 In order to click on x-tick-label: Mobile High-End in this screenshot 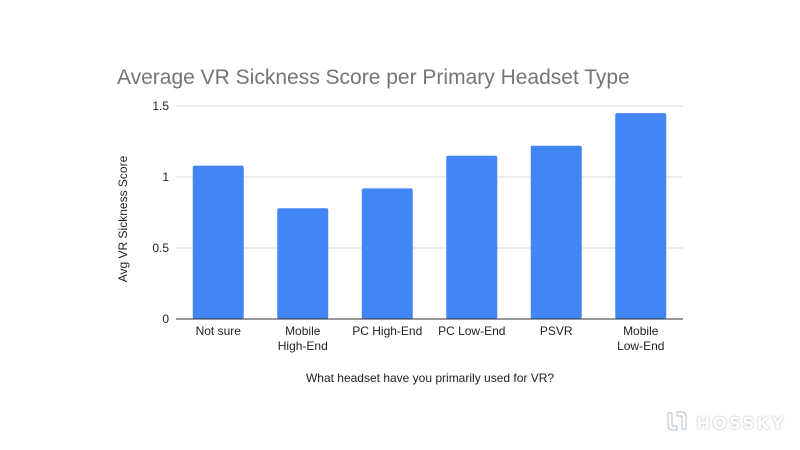, I will do `click(303, 338)`.